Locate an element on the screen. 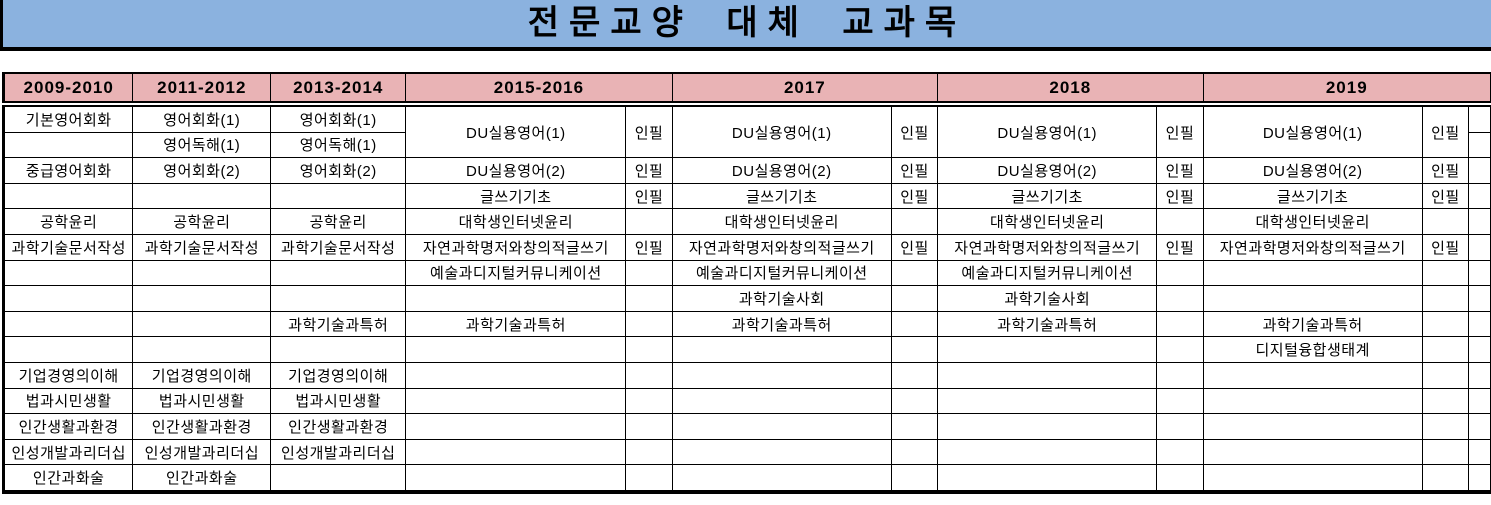 The image size is (1491, 505). table-row: 과학기술사회 과학기술사회 is located at coordinates (746, 298).